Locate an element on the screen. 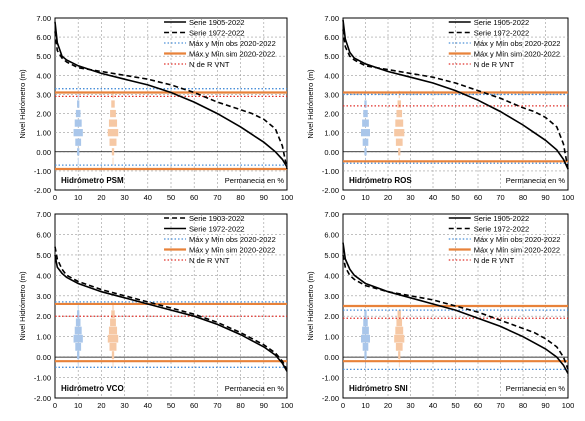 The height and width of the screenshot is (421, 585). legend-label: Máx y Mín sim 2020-2022 is located at coordinates (232, 54).